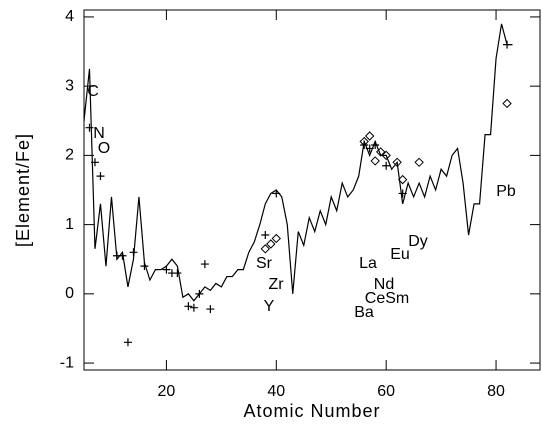 This screenshot has height=425, width=542. I want to click on y-tick-label: 0, so click(69, 293).